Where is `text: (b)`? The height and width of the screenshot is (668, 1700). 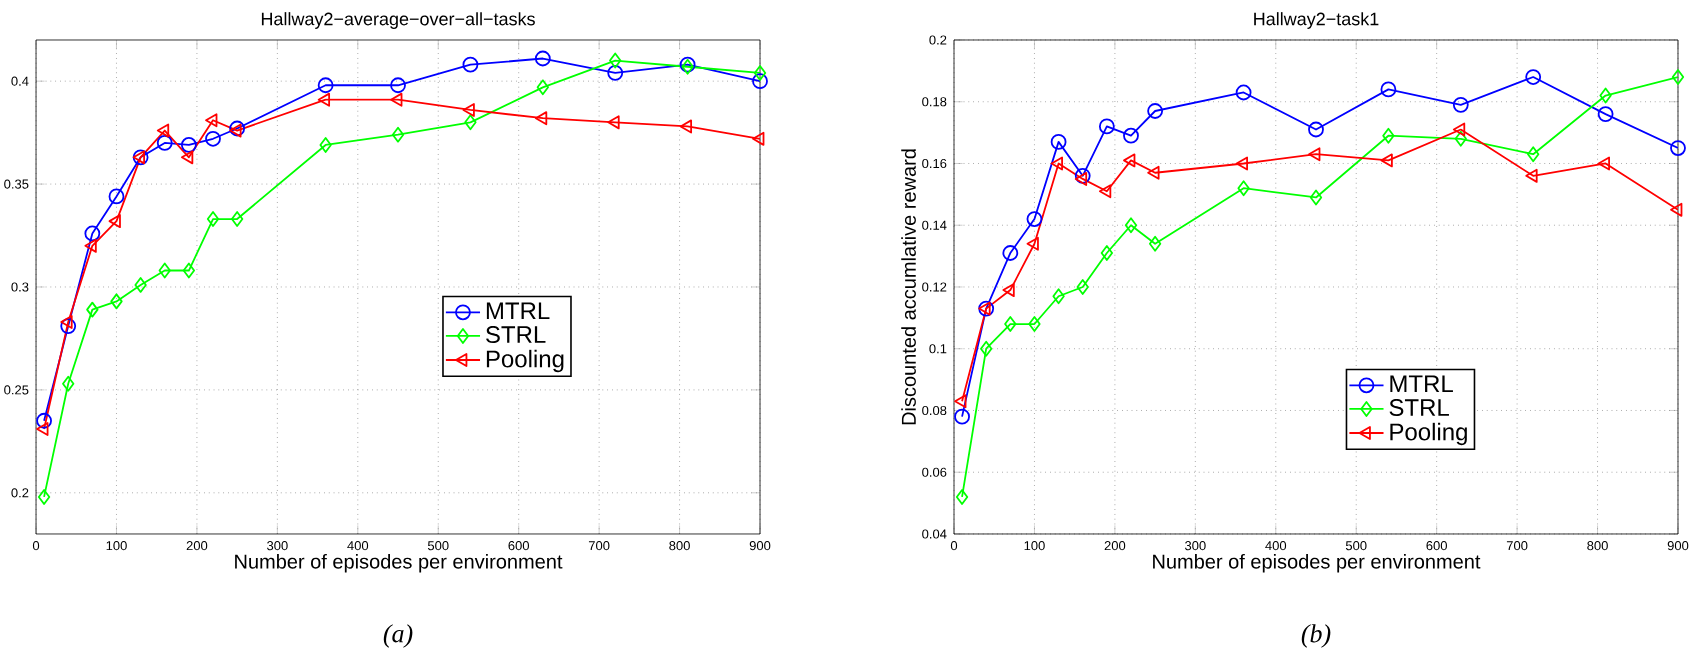 text: (b) is located at coordinates (1316, 636).